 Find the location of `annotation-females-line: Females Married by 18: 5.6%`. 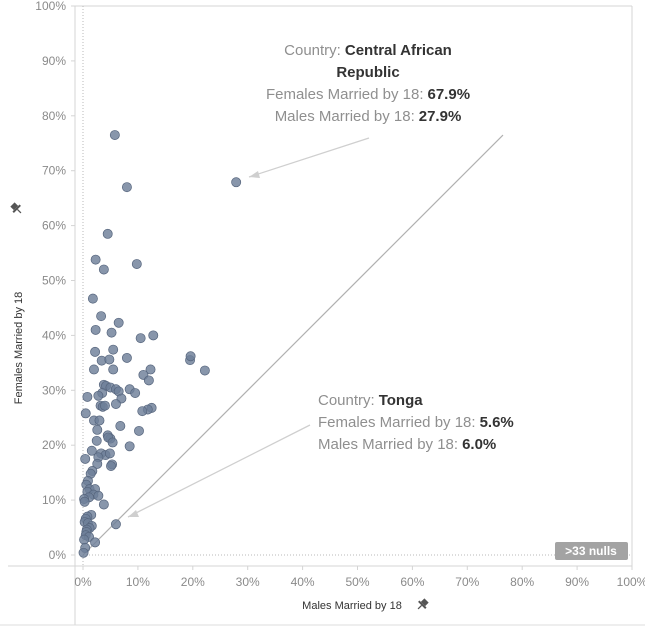

annotation-females-line: Females Married by 18: 5.6% is located at coordinates (416, 422).